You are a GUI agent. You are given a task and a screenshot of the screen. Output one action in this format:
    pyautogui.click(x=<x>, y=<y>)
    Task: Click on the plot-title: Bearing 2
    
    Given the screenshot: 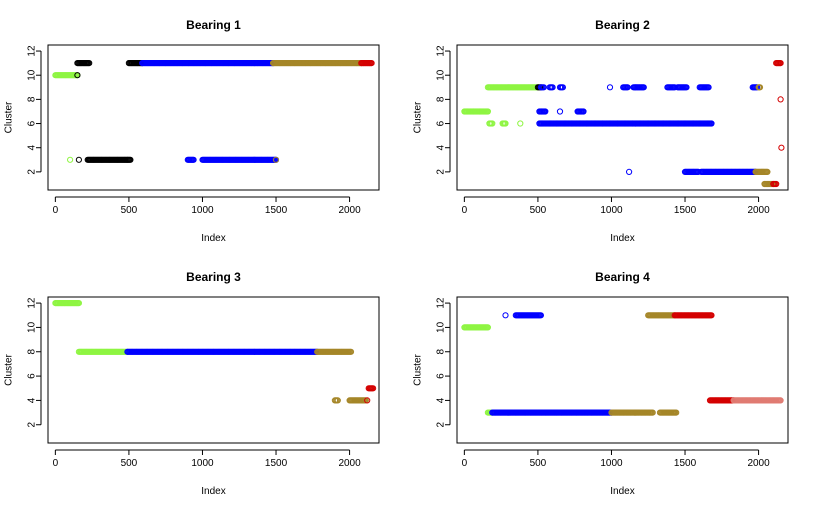 What is the action you would take?
    pyautogui.click(x=622, y=25)
    